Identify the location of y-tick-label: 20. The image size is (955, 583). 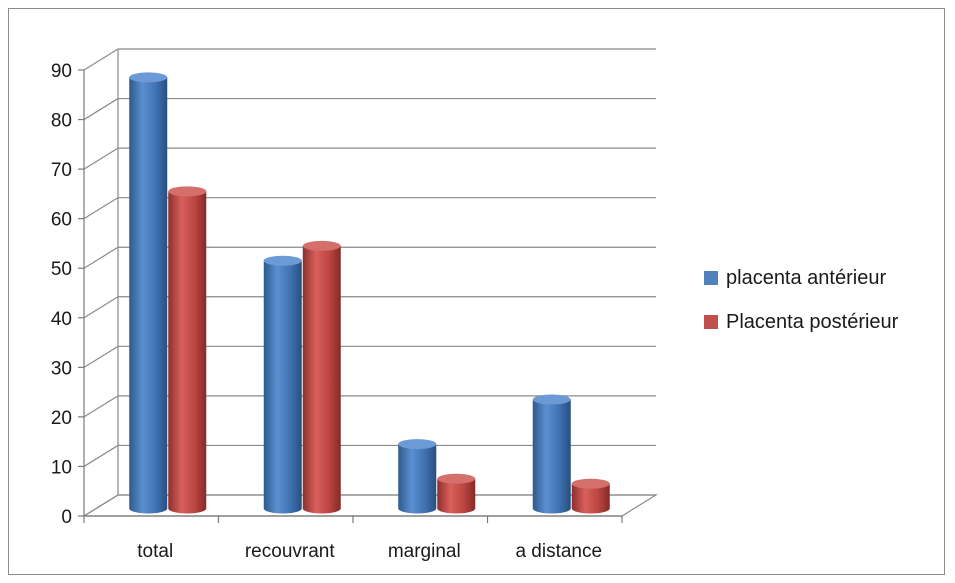
(61, 418).